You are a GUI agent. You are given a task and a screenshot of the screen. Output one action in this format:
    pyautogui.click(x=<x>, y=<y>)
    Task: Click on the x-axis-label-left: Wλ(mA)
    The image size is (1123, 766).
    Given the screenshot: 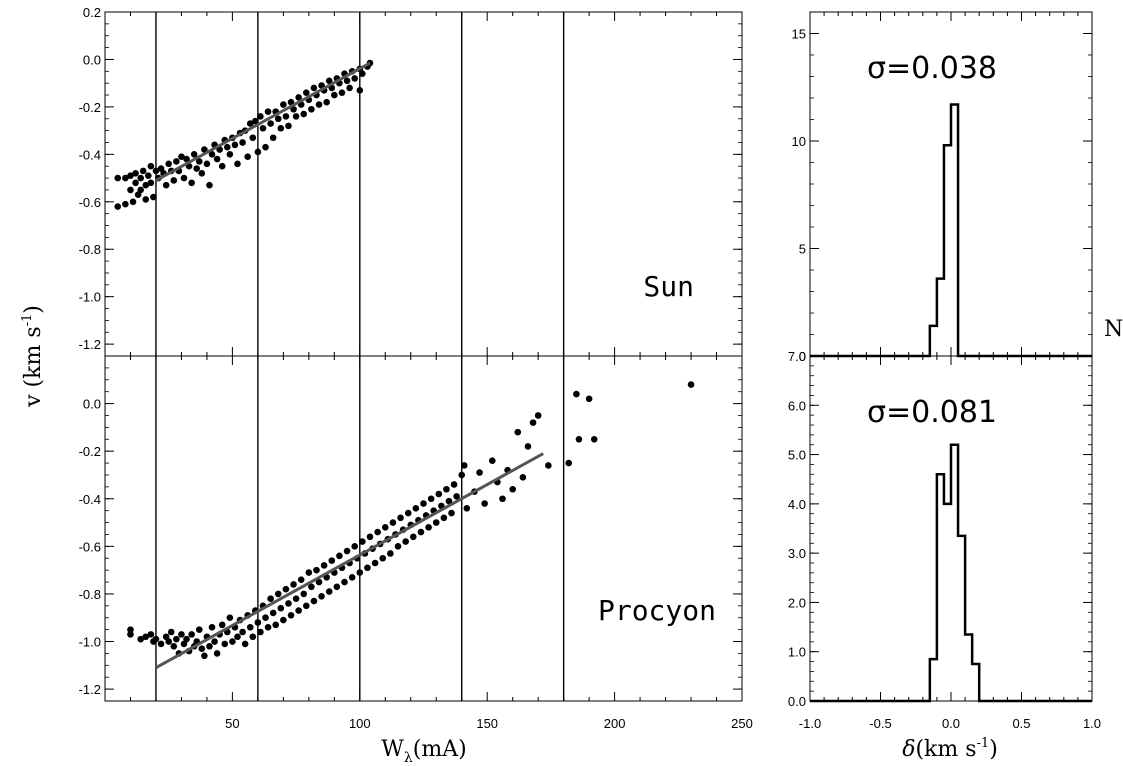 What is the action you would take?
    pyautogui.click(x=423, y=751)
    